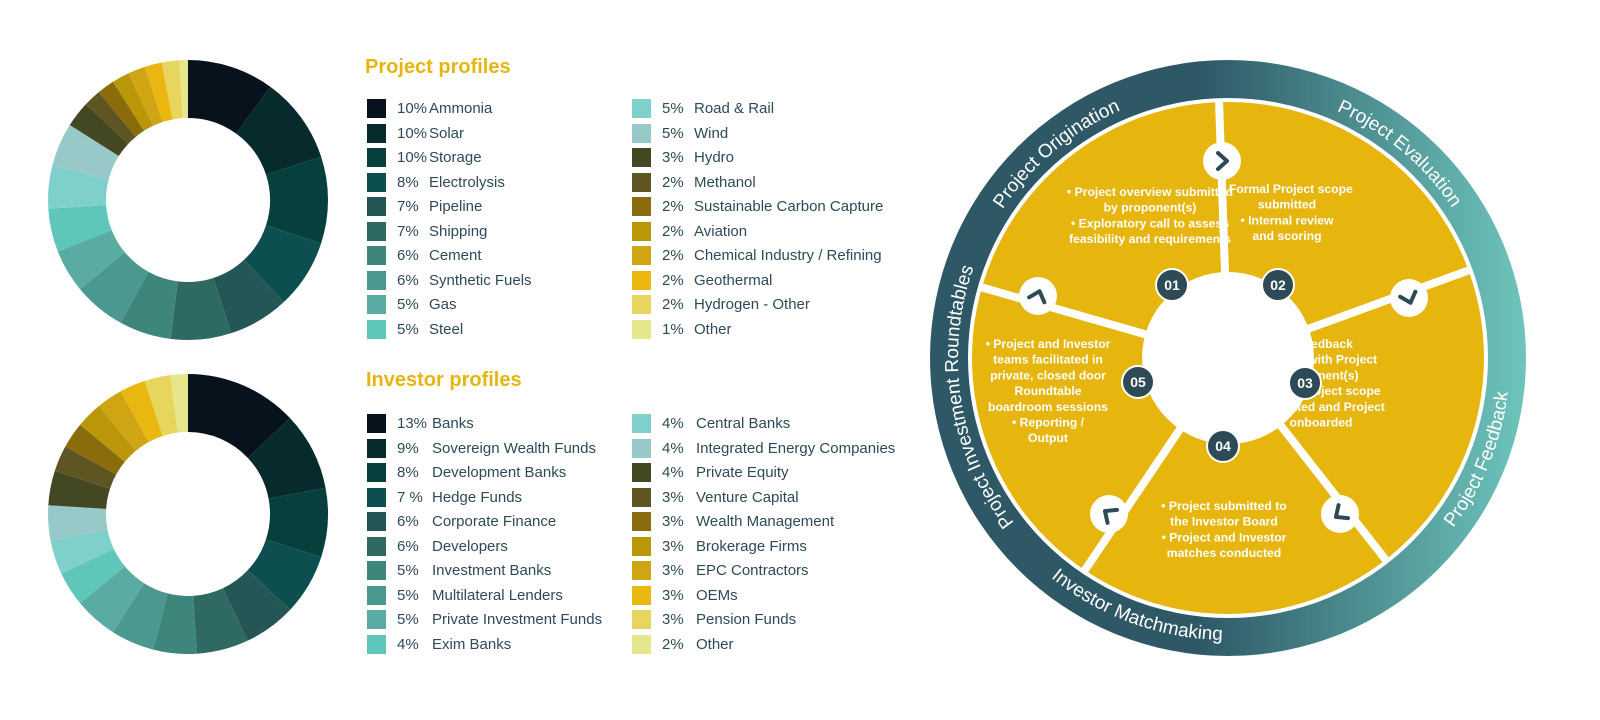 Image resolution: width=1600 pixels, height=720 pixels. I want to click on project-slice-cement, so click(149, 305).